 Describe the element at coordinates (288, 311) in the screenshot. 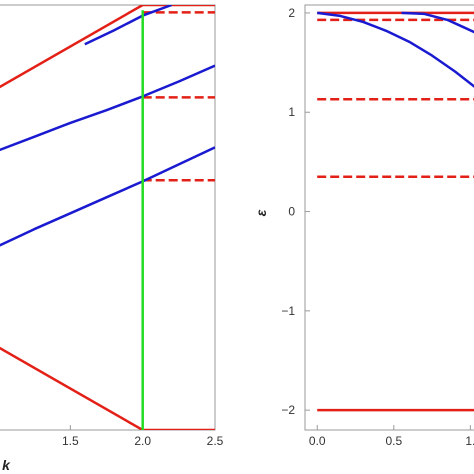

I see `y-tick-label: −1` at that location.